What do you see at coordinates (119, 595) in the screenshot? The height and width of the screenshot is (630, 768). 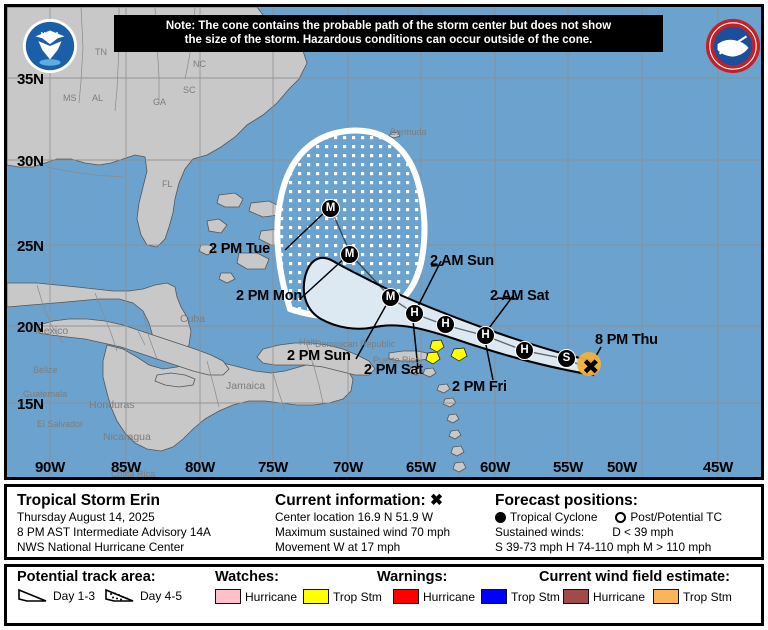 I see `cone-day45-icon` at bounding box center [119, 595].